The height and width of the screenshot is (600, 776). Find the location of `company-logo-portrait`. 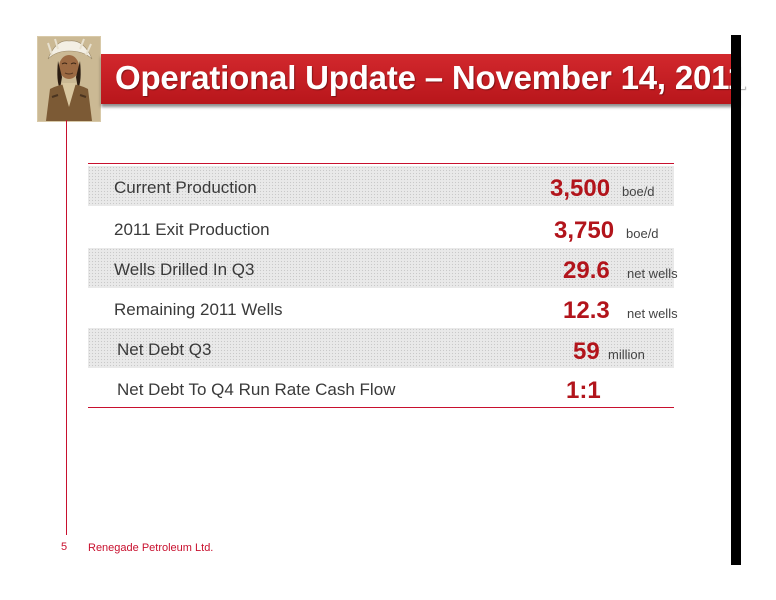

company-logo-portrait is located at coordinates (69, 79).